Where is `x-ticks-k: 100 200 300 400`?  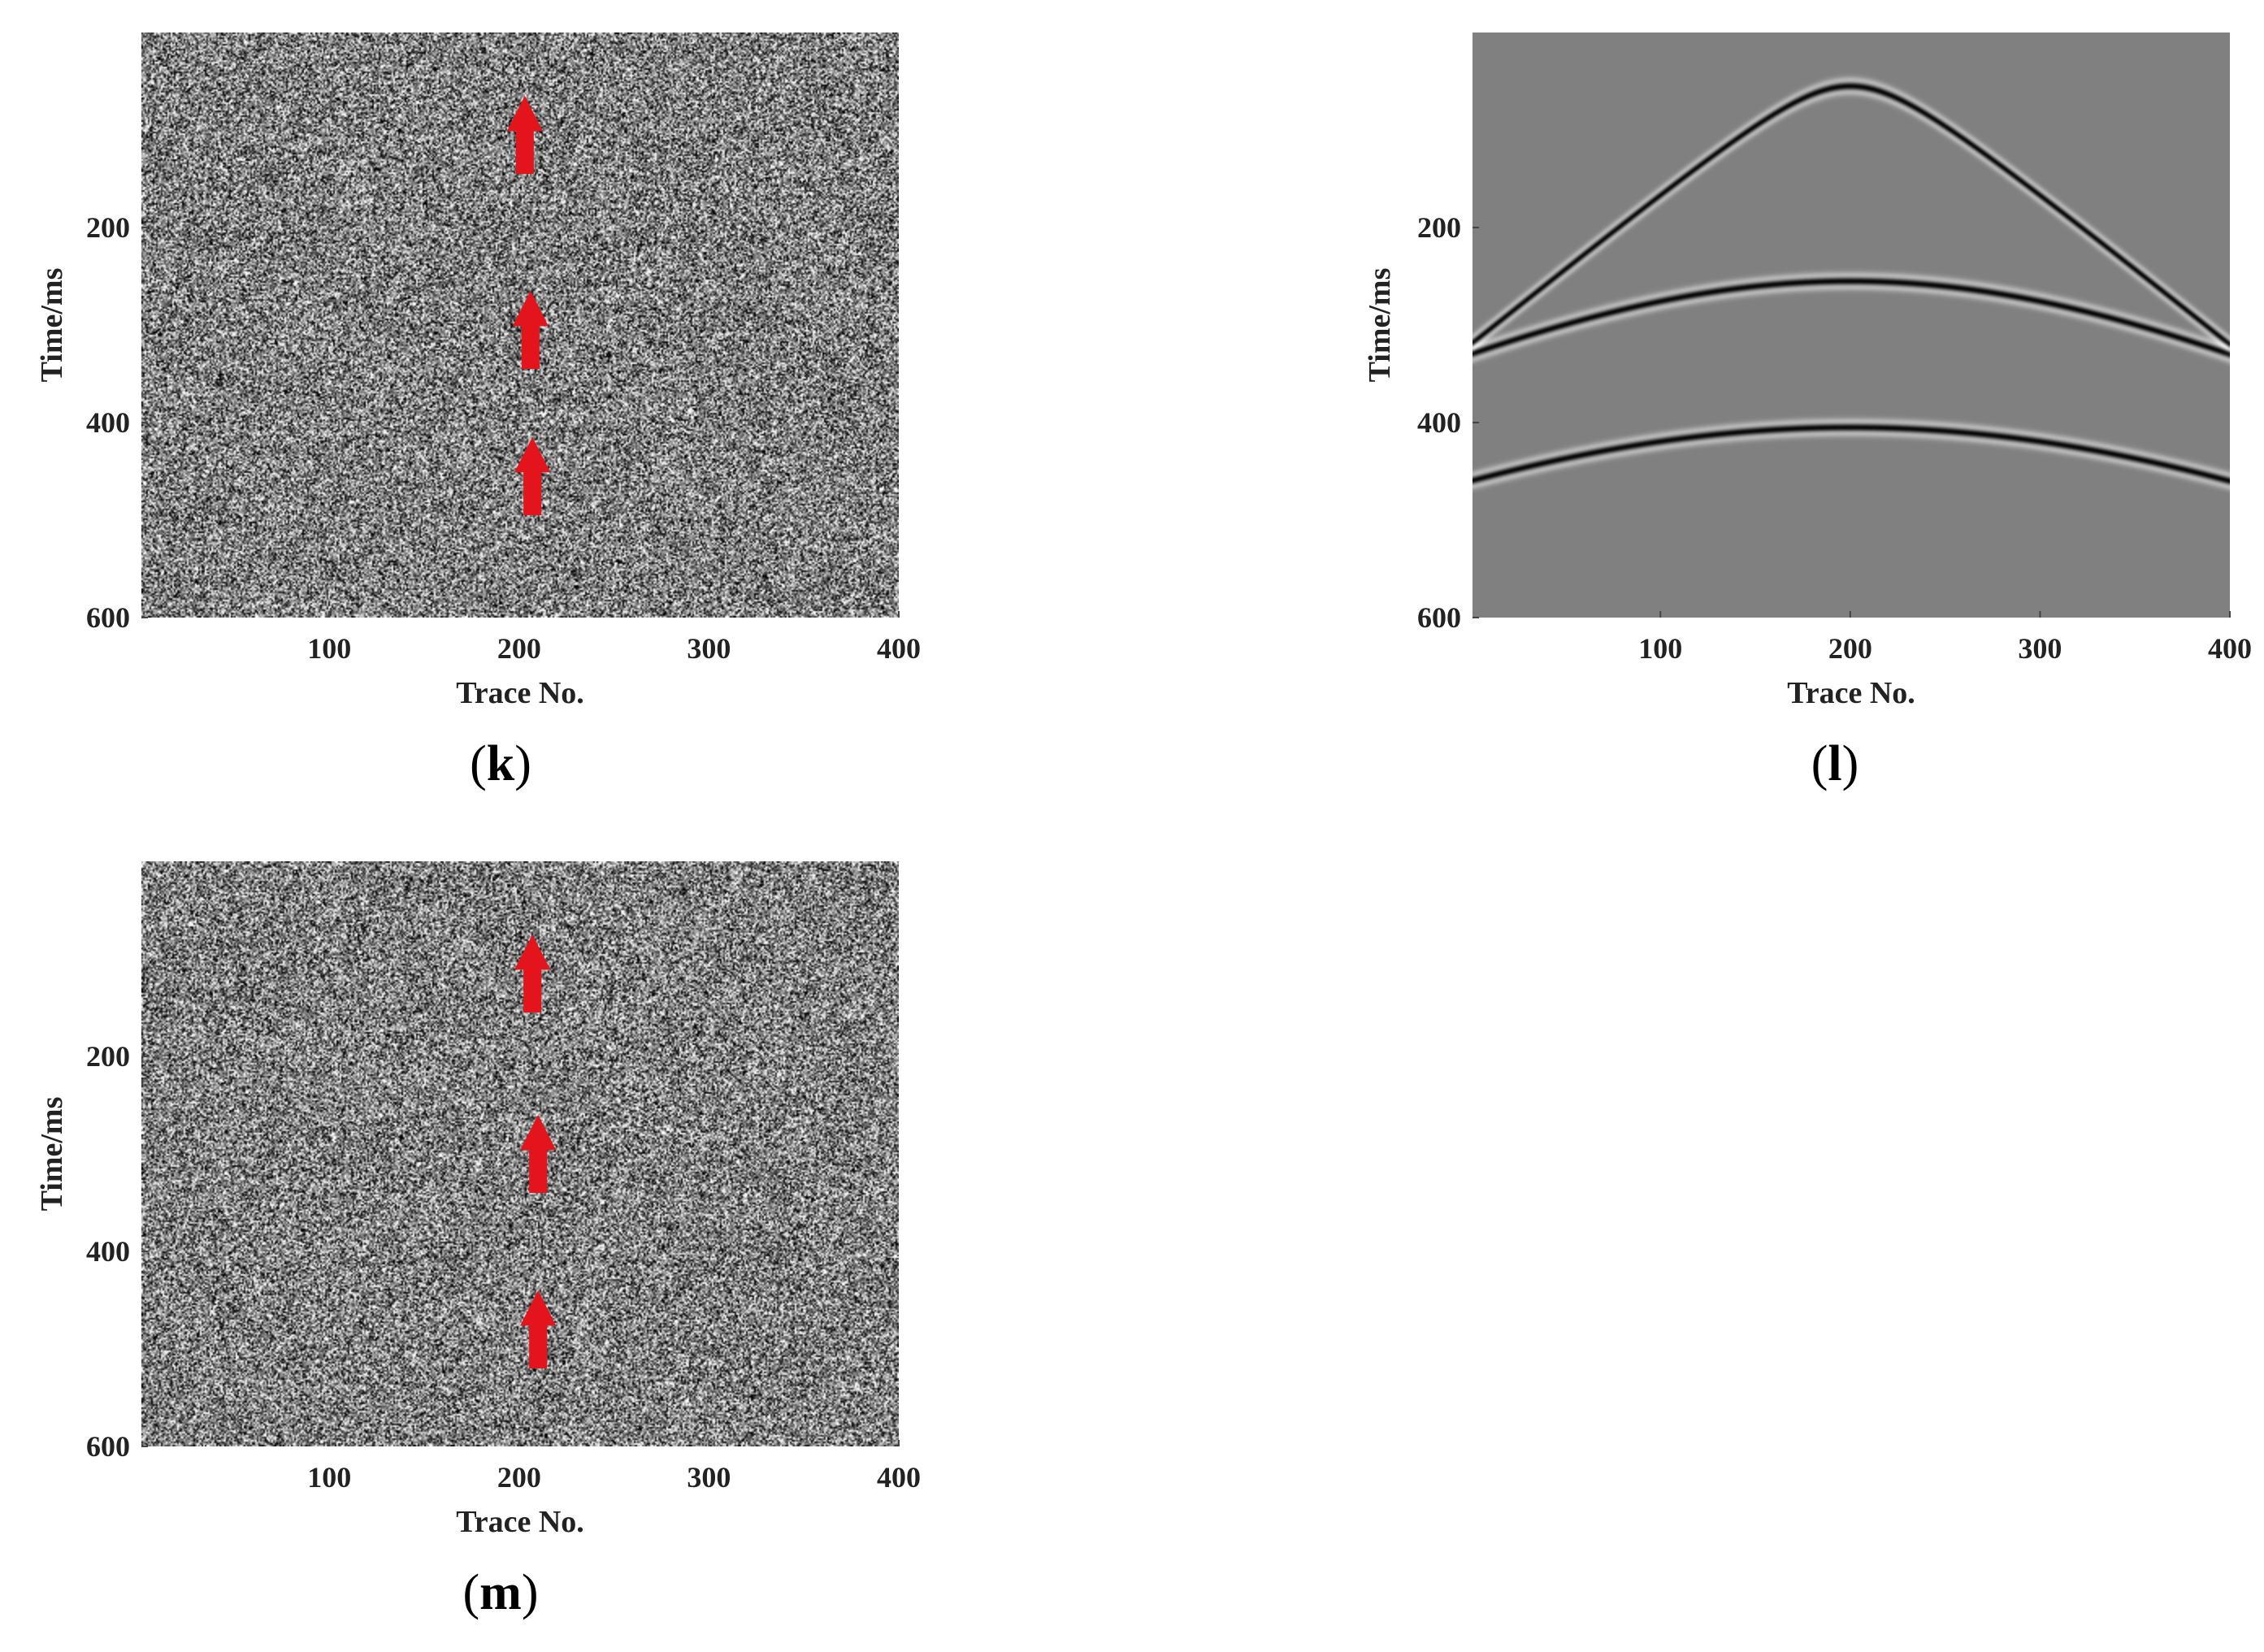
x-ticks-k: 100 200 300 400 is located at coordinates (614, 638).